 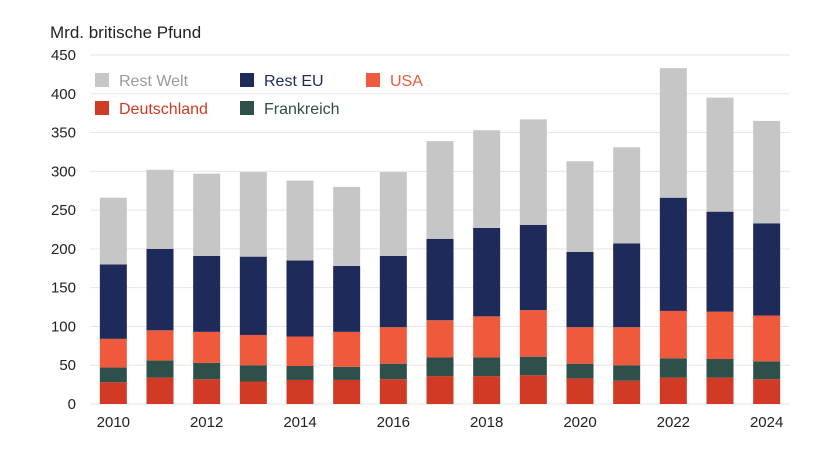 I want to click on bar-segment-deutschland-2015, so click(x=347, y=391).